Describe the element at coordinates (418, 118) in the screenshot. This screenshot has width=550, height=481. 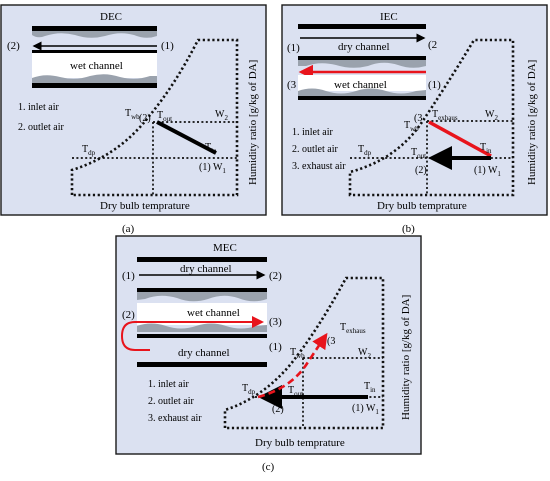
I see `iec-label-p3: (3` at that location.